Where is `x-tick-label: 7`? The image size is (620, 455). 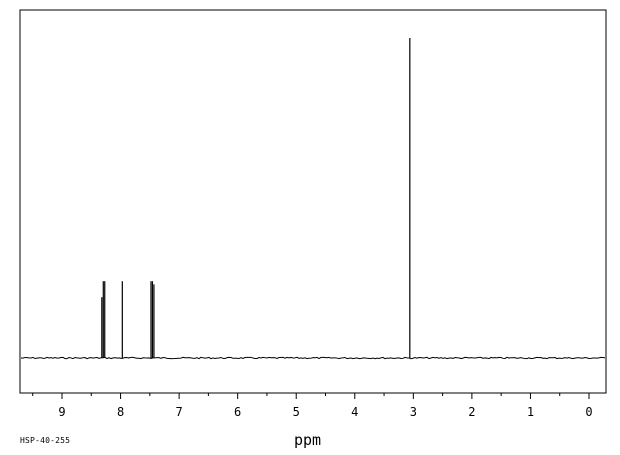
x-tick-label: 7 is located at coordinates (178, 412).